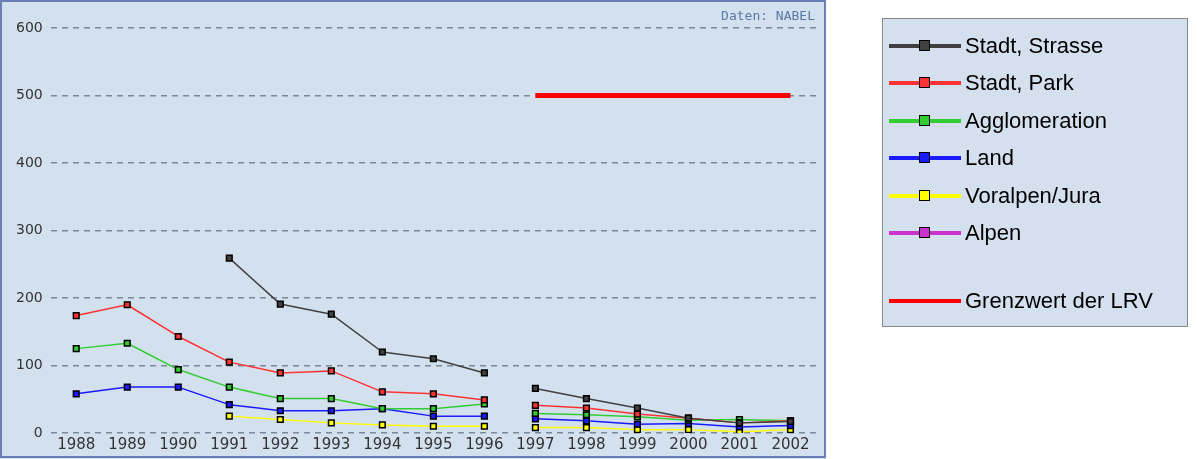 The image size is (1197, 459). Describe the element at coordinates (331, 443) in the screenshot. I see `x-tick-label: 1993` at that location.